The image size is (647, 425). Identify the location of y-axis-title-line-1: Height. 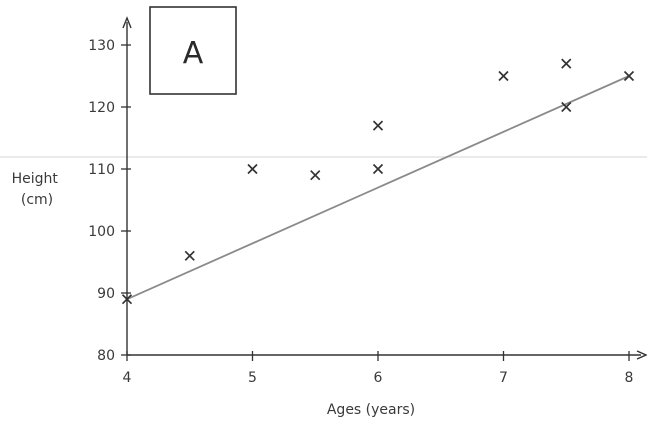
(35, 179).